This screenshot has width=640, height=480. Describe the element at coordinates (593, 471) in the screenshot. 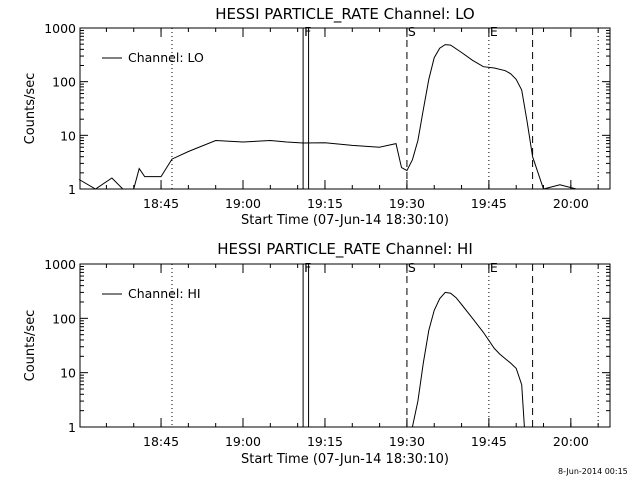

I see `footer-timestamp: 8-Jun-2014 00:15` at that location.